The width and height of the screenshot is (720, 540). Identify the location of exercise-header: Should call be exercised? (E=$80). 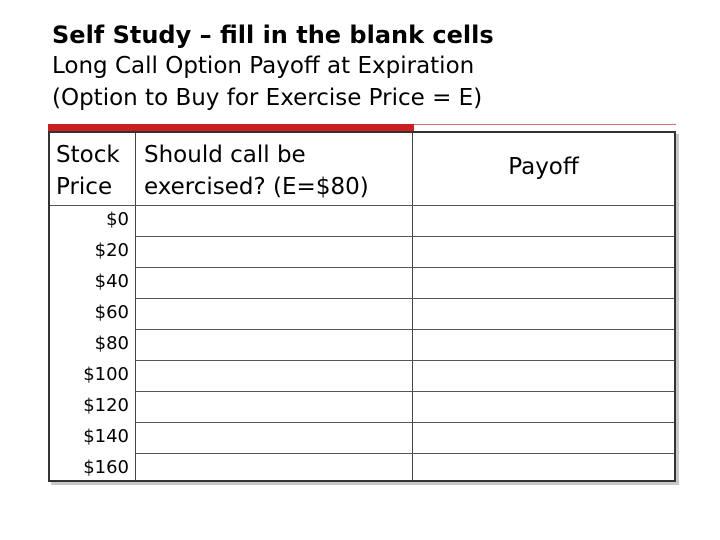
(256, 171).